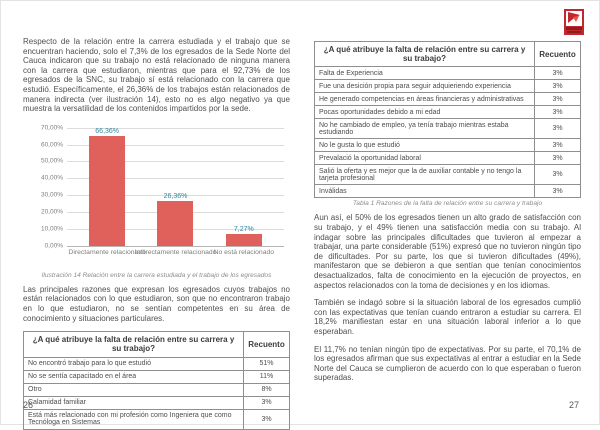 The height and width of the screenshot is (430, 600). What do you see at coordinates (266, 363) in the screenshot?
I see `count-cell: 51%` at bounding box center [266, 363].